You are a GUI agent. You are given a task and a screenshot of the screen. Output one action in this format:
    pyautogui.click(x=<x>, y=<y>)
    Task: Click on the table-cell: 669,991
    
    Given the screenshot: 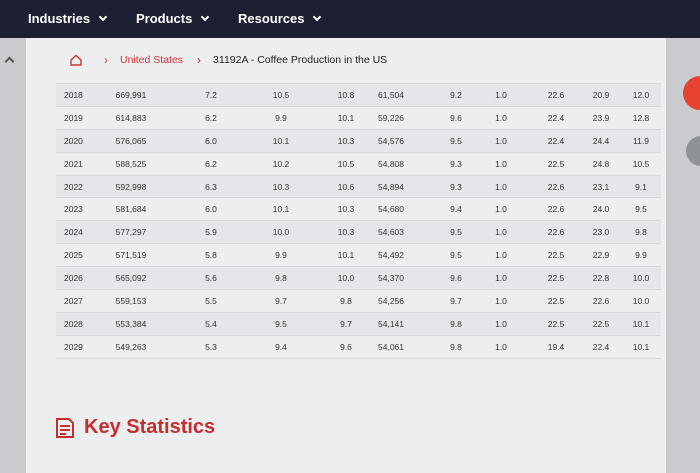 What is the action you would take?
    pyautogui.click(x=131, y=94)
    